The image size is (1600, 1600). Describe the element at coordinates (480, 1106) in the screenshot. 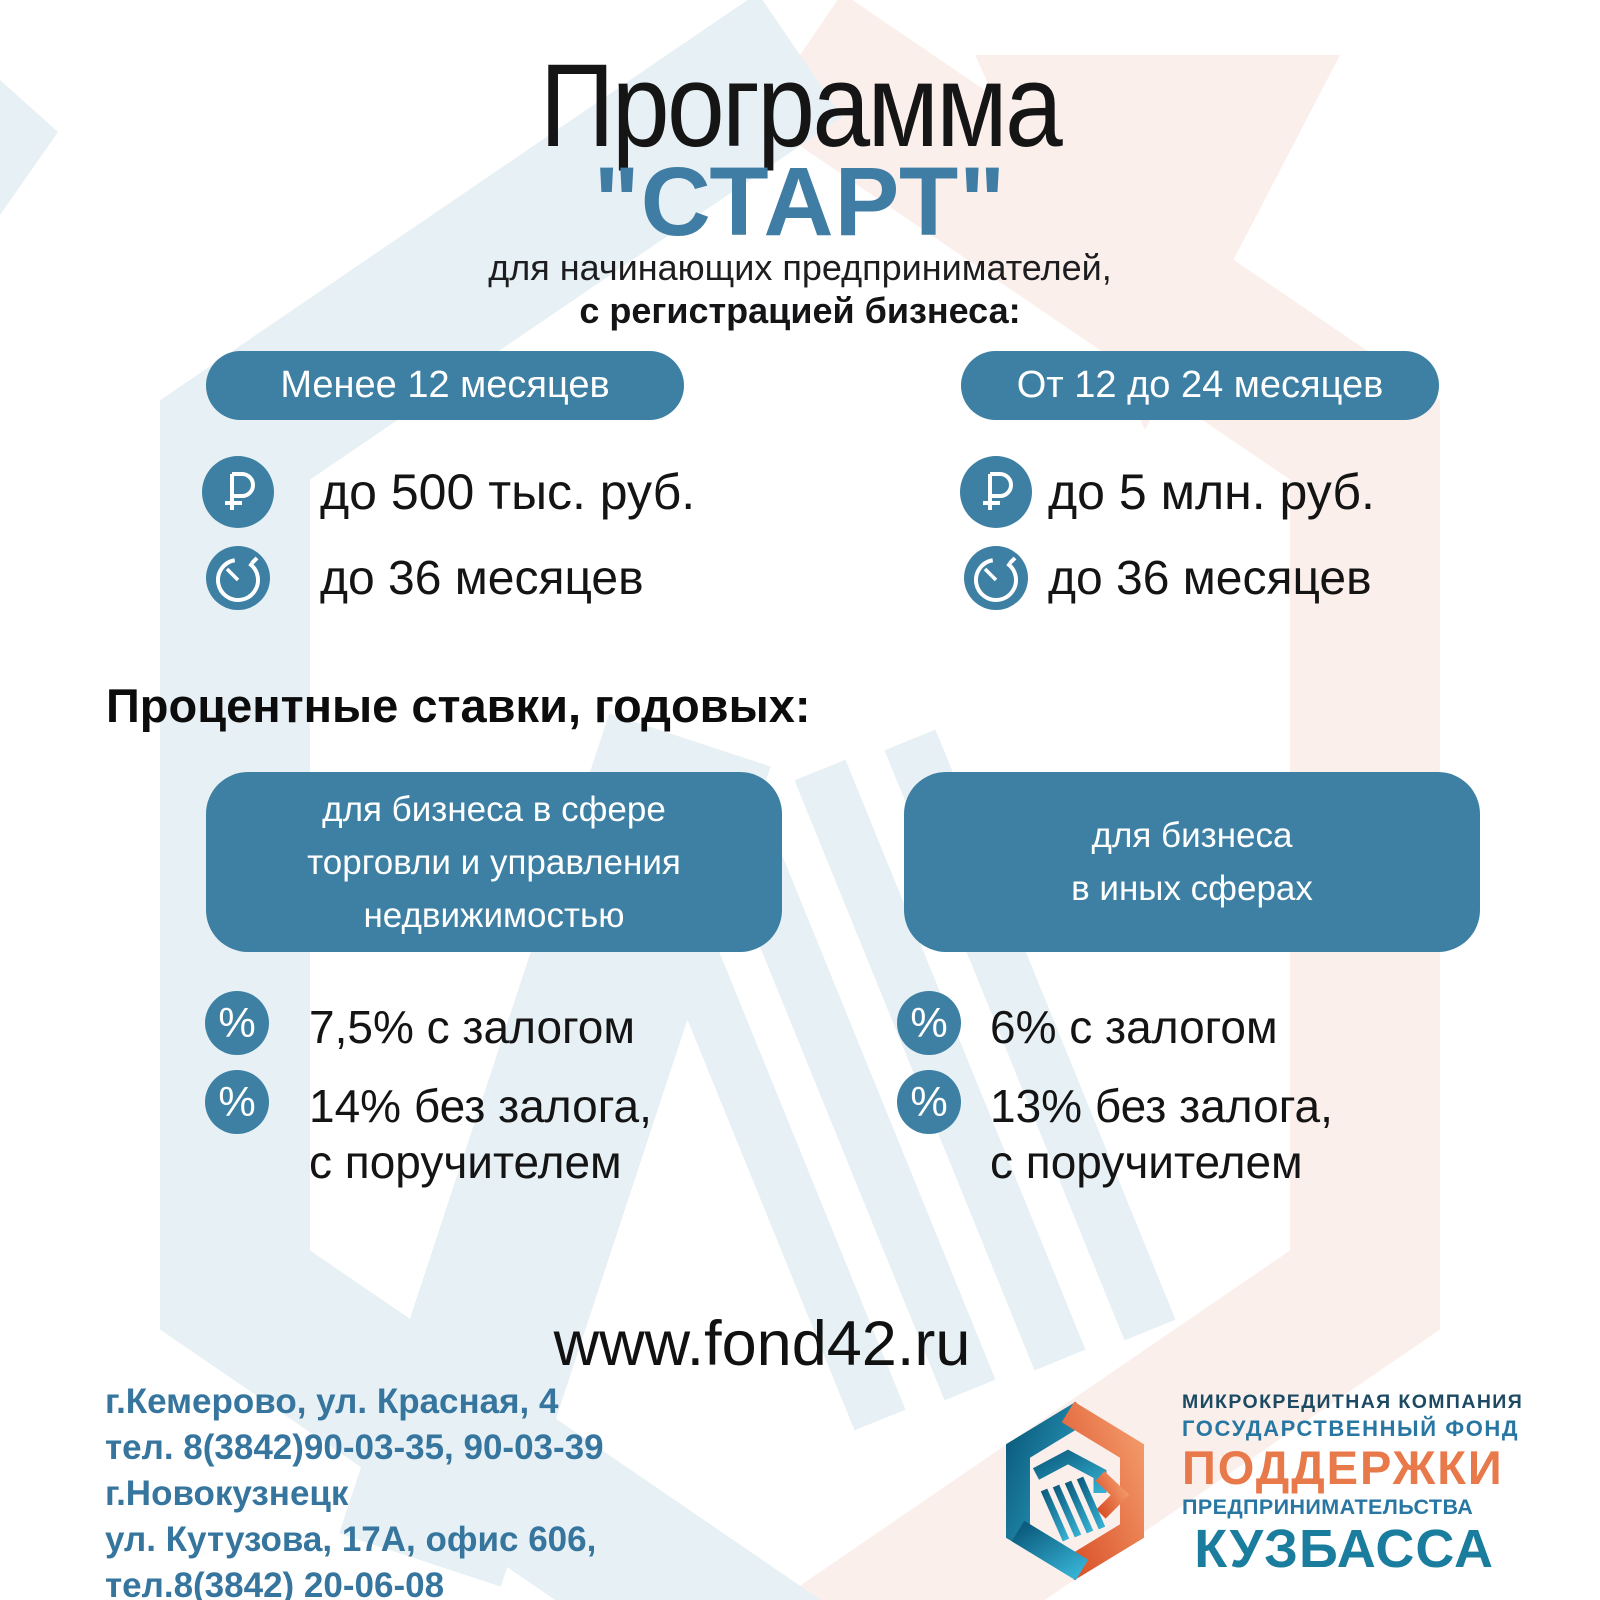

I see `rate-no-collateral-left-line1: 14% без залога,` at that location.